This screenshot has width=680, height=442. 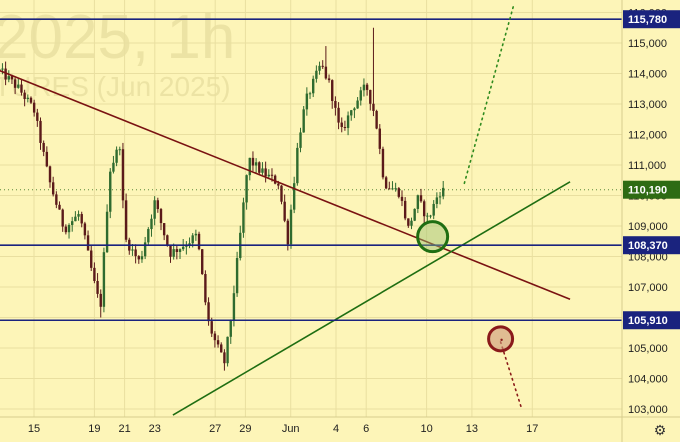 I want to click on last-price-tag-bg, so click(x=651, y=189).